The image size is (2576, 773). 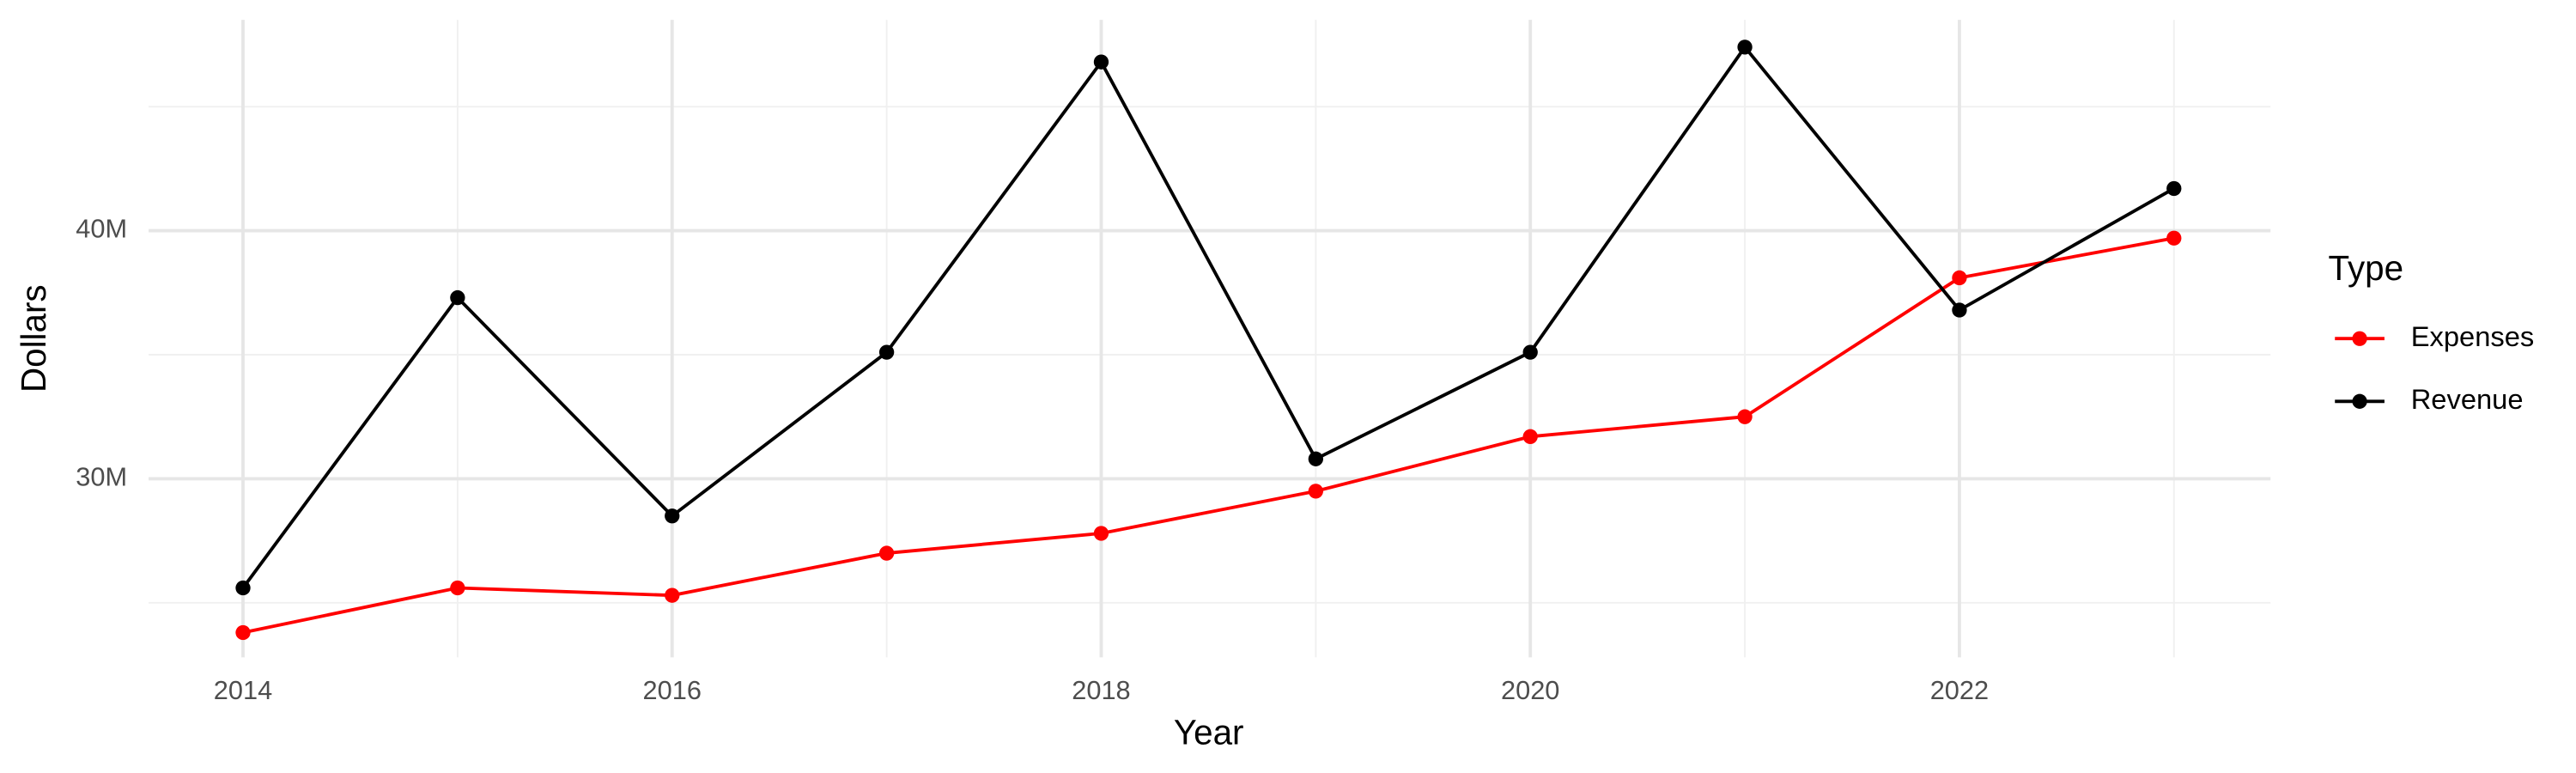 I want to click on x-tick-label: 2016, so click(x=673, y=690).